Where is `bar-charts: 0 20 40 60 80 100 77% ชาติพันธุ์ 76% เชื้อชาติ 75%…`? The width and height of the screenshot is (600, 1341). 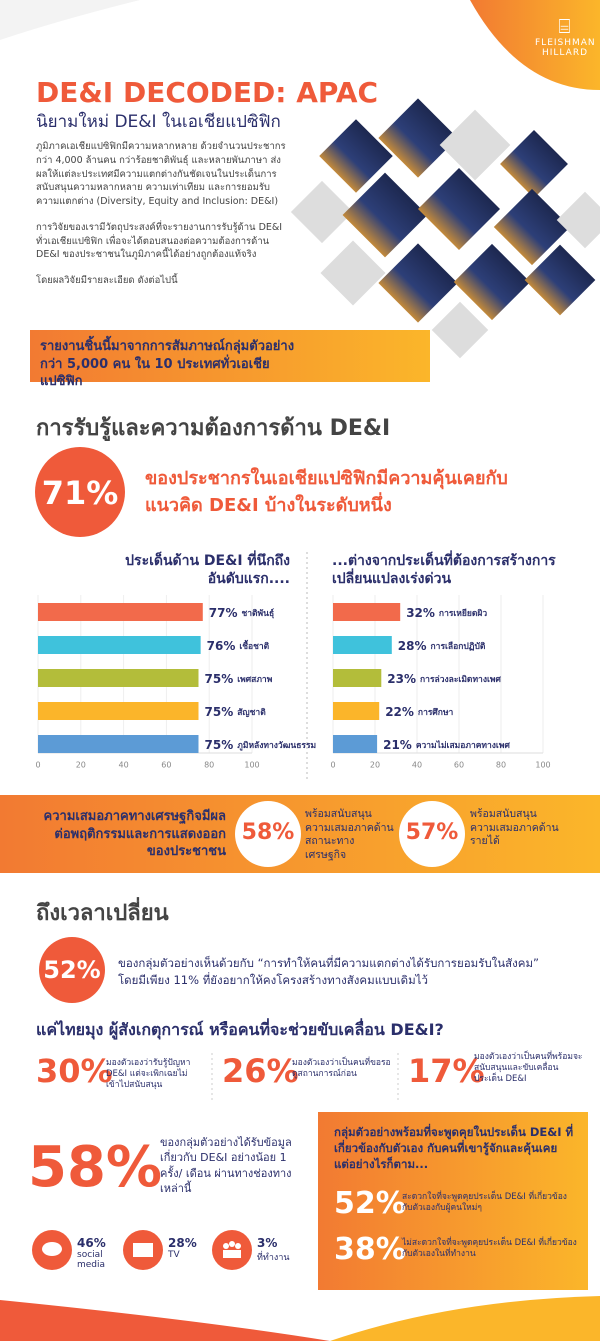 bar-charts: 0 20 40 60 80 100 77% ชาติพันธุ์ 76% เชื้อชาติ 75%… is located at coordinates (293, 682).